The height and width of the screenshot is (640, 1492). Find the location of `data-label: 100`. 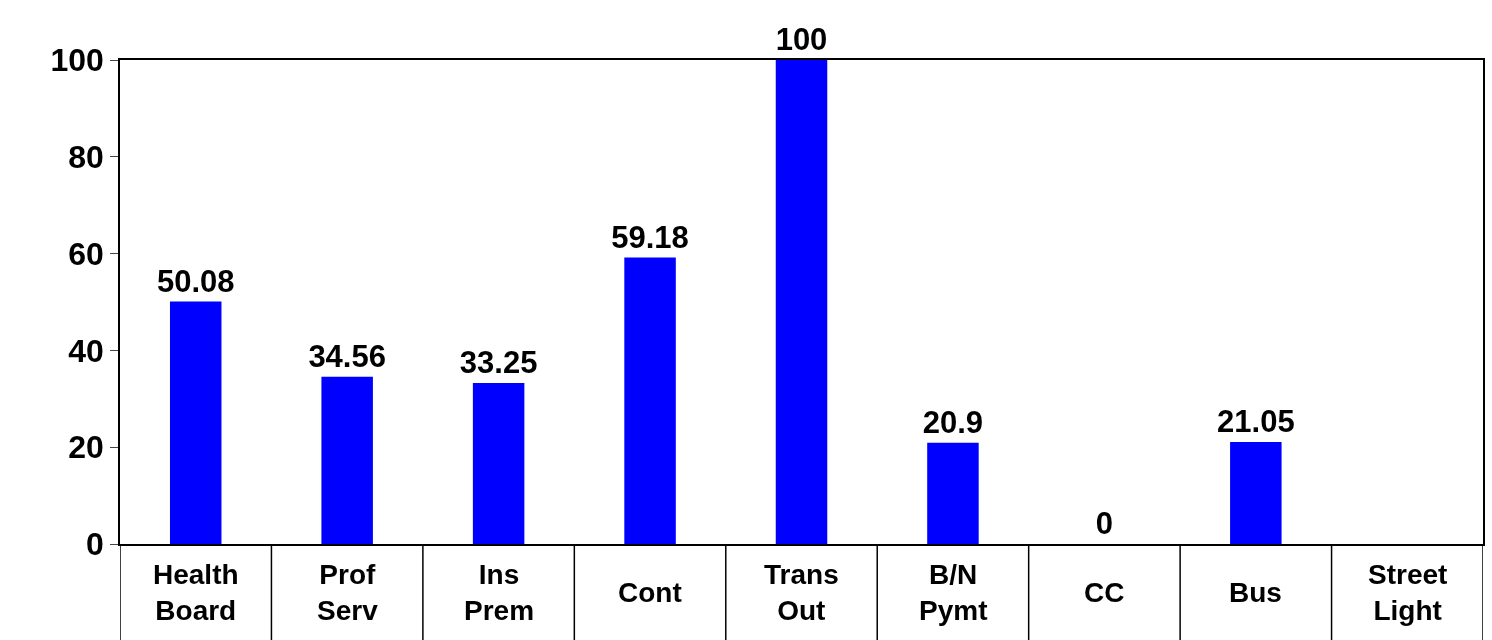

data-label: 100 is located at coordinates (801, 39).